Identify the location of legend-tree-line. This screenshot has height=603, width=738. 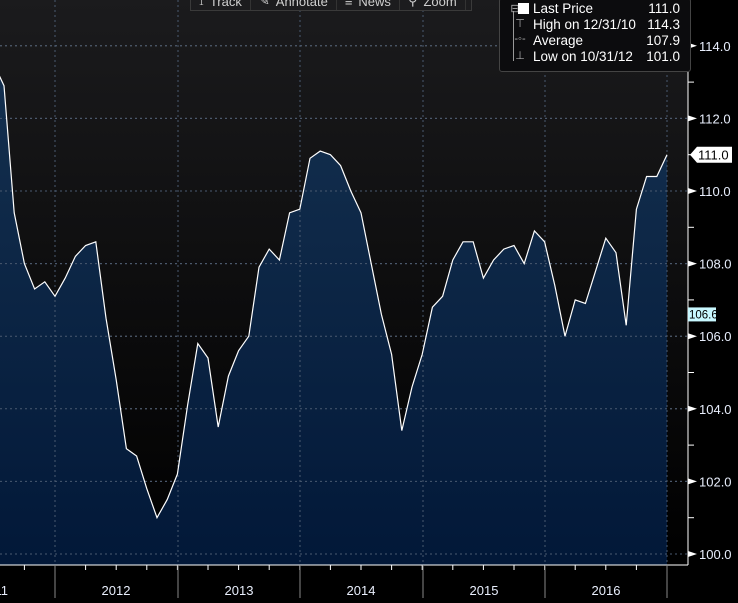
(516, 36).